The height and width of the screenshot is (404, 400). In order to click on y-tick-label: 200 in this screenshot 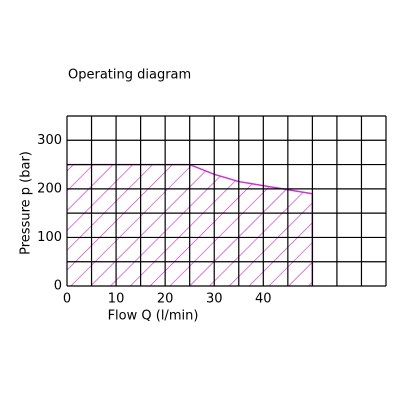, I will do `click(49, 188)`.